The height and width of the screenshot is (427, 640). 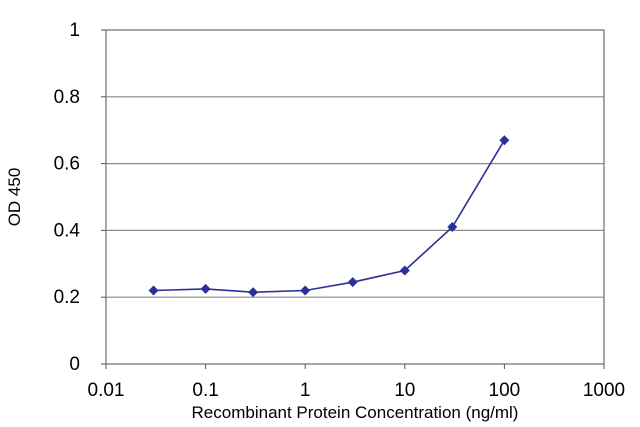 I want to click on y-tick-label: 0, so click(x=74, y=364).